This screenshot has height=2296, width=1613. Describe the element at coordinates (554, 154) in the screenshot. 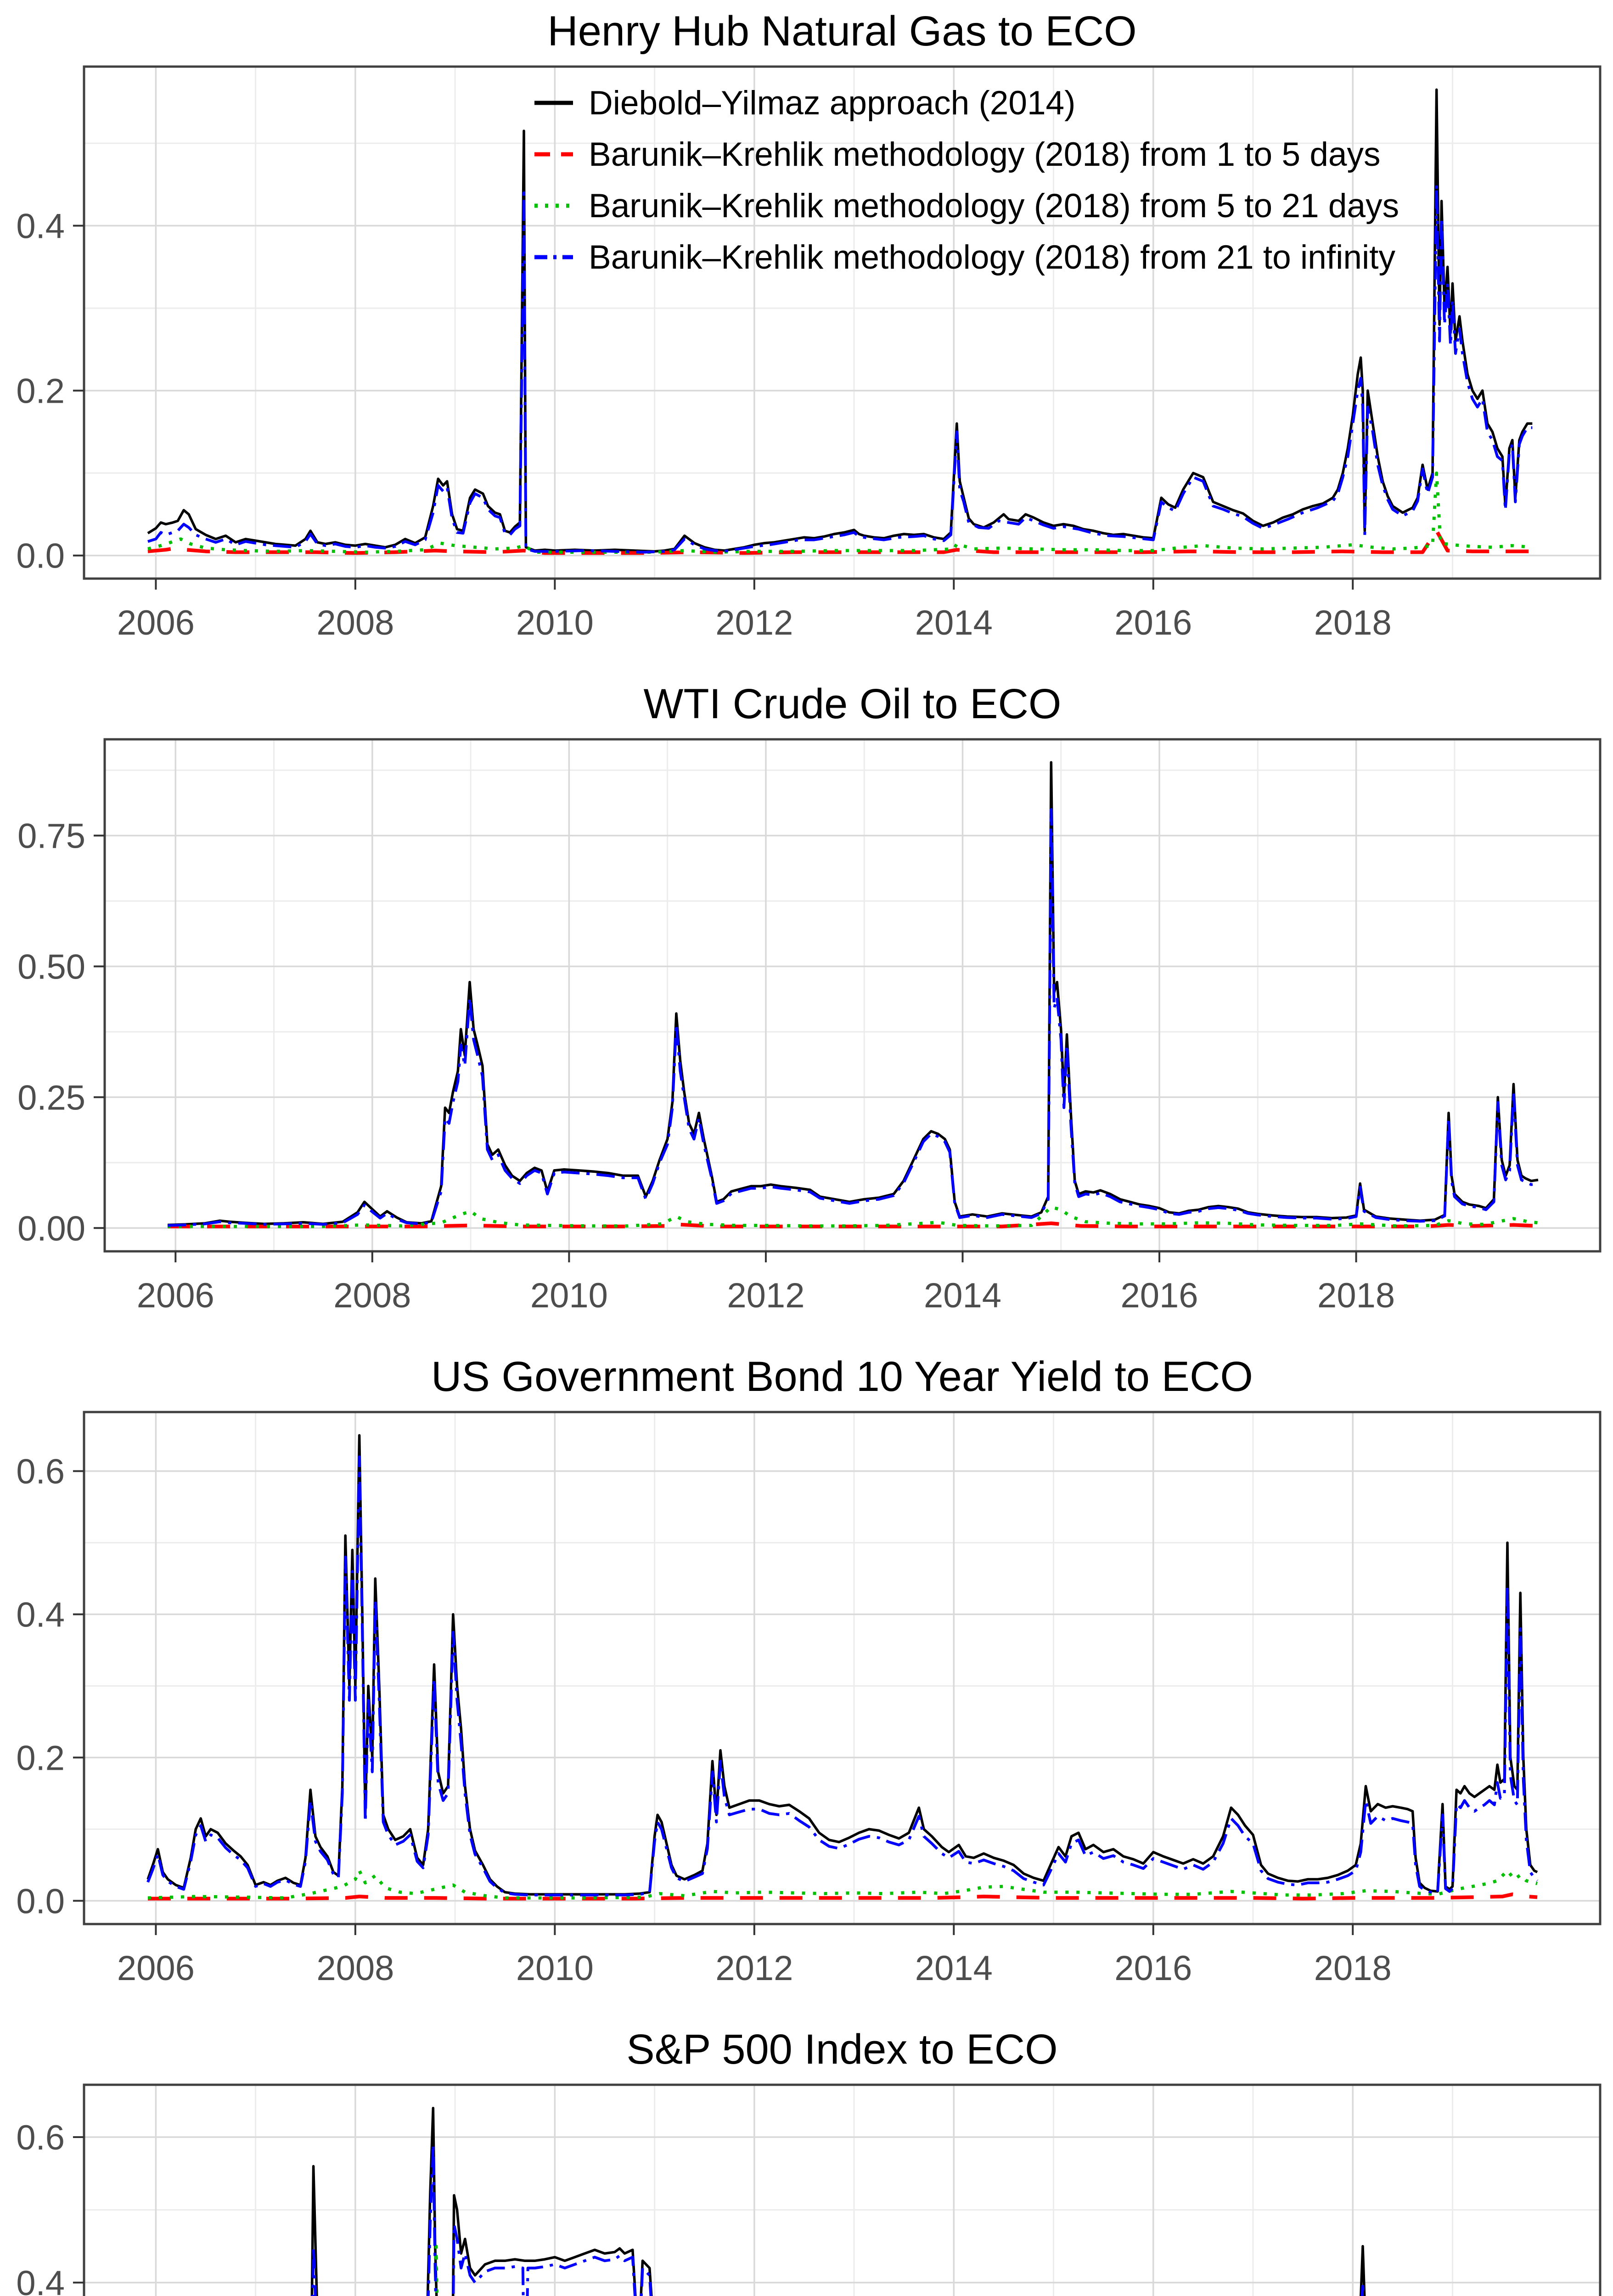

I see `dashed-red-line-key-icon` at that location.